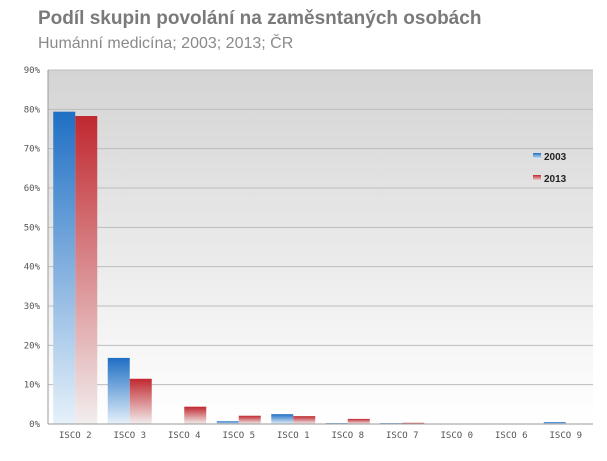 The image size is (607, 461). I want to click on y-tick-label: 30%, so click(32, 307).